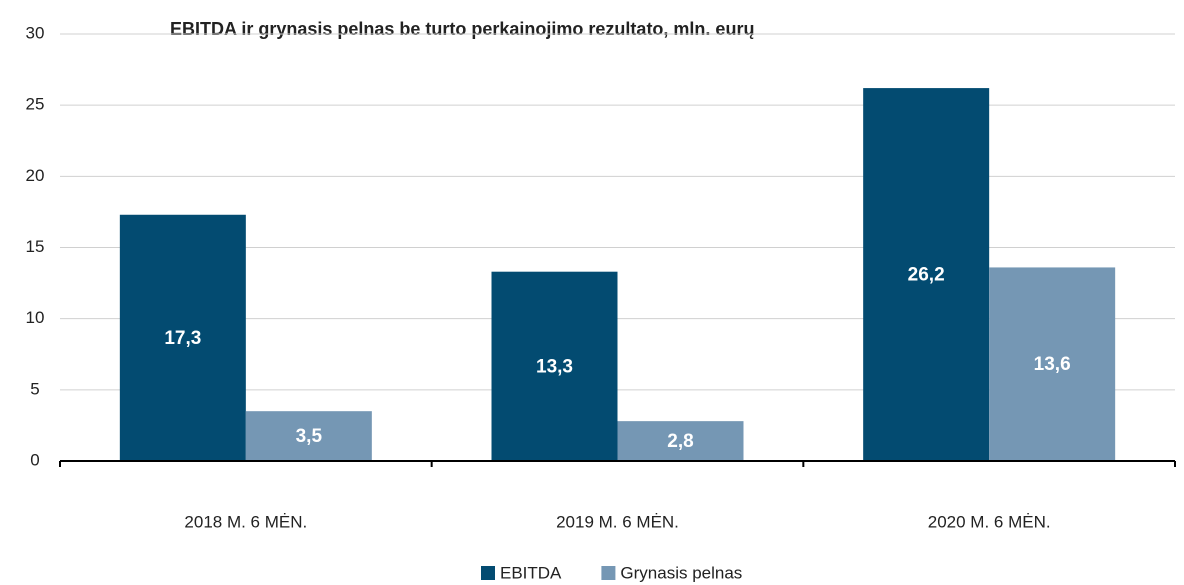 The image size is (1184, 585). I want to click on data-label: 2,8, so click(680, 441).